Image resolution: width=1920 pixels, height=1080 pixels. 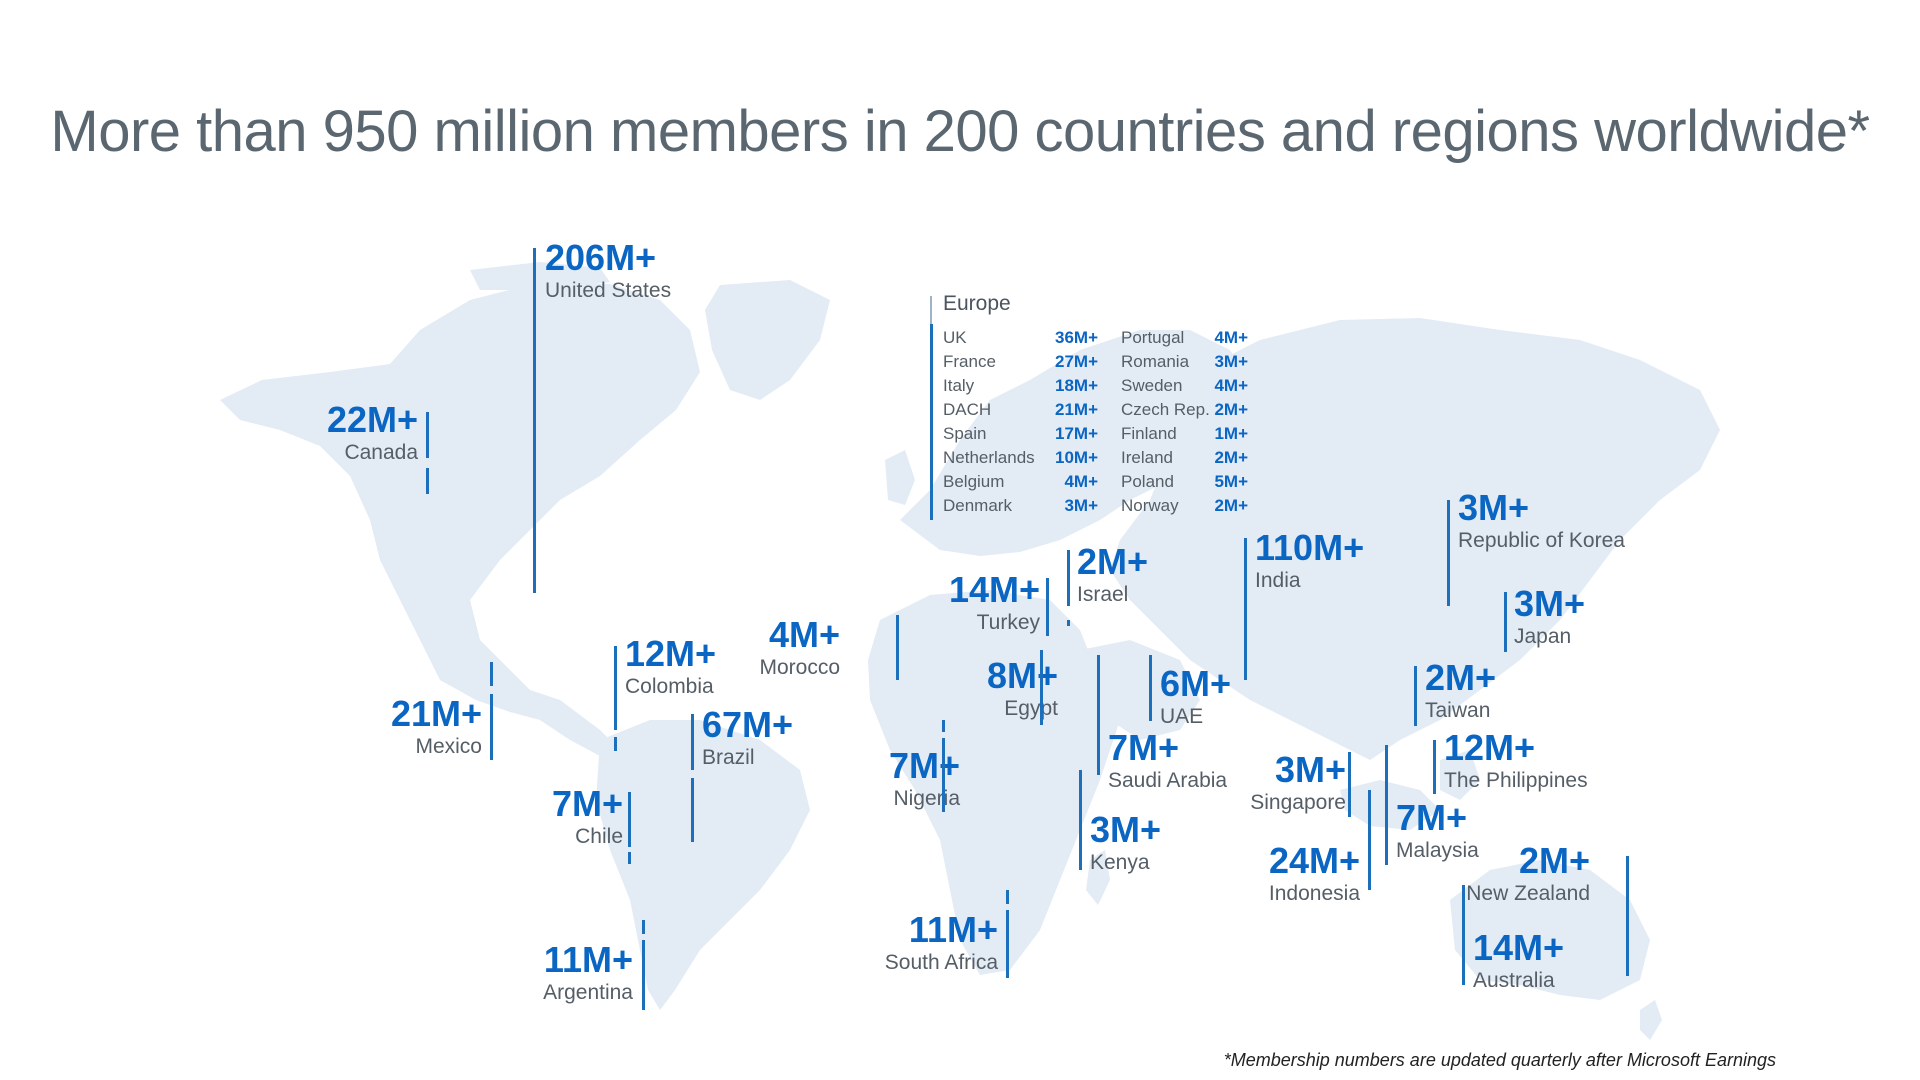 What do you see at coordinates (1147, 481) in the screenshot?
I see `europe-country-name: Poland` at bounding box center [1147, 481].